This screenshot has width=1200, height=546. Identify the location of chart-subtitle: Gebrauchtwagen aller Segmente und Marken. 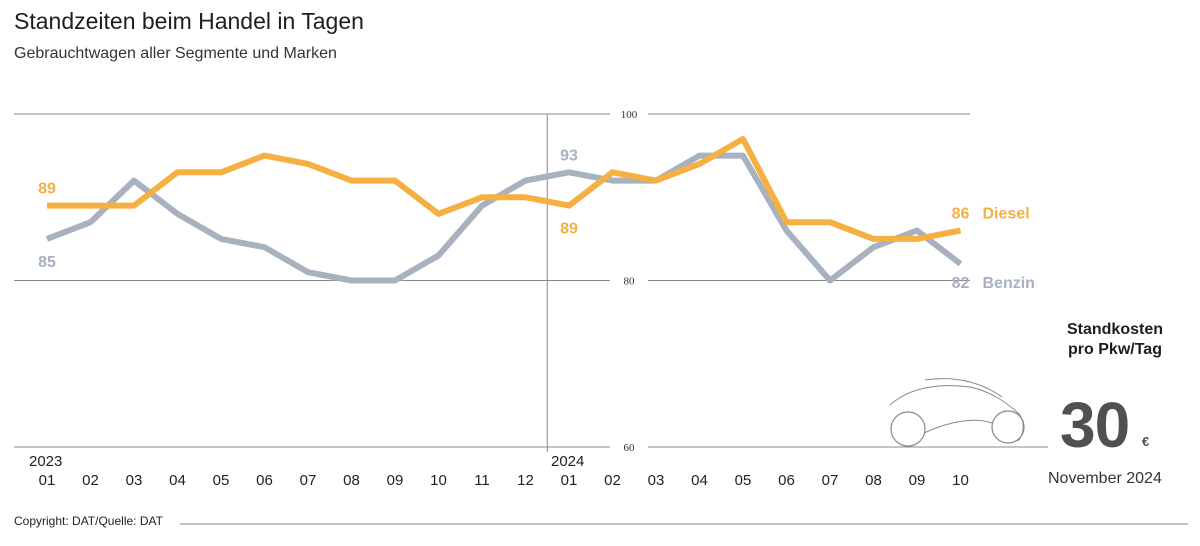
(175, 53).